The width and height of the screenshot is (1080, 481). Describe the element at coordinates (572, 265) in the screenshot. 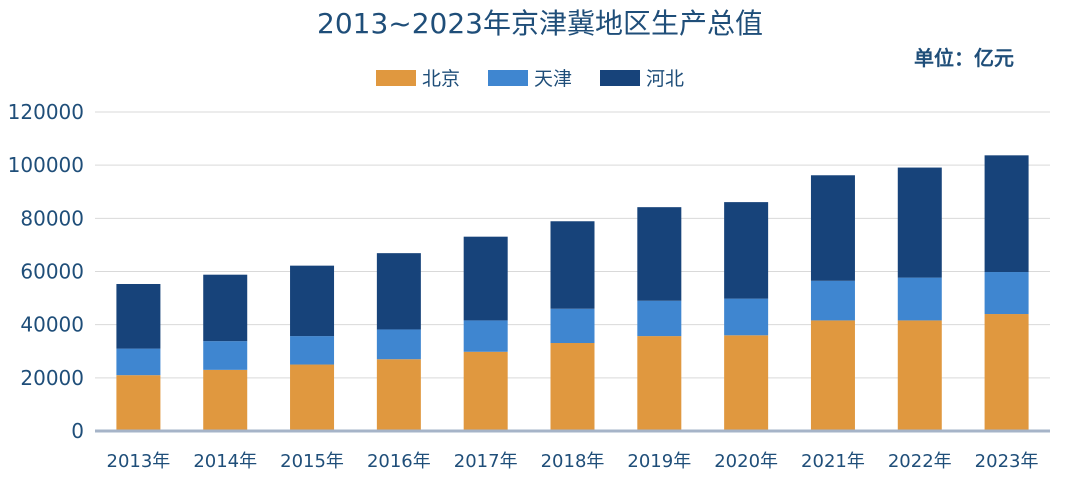

I see `bar-河北-2018年` at that location.